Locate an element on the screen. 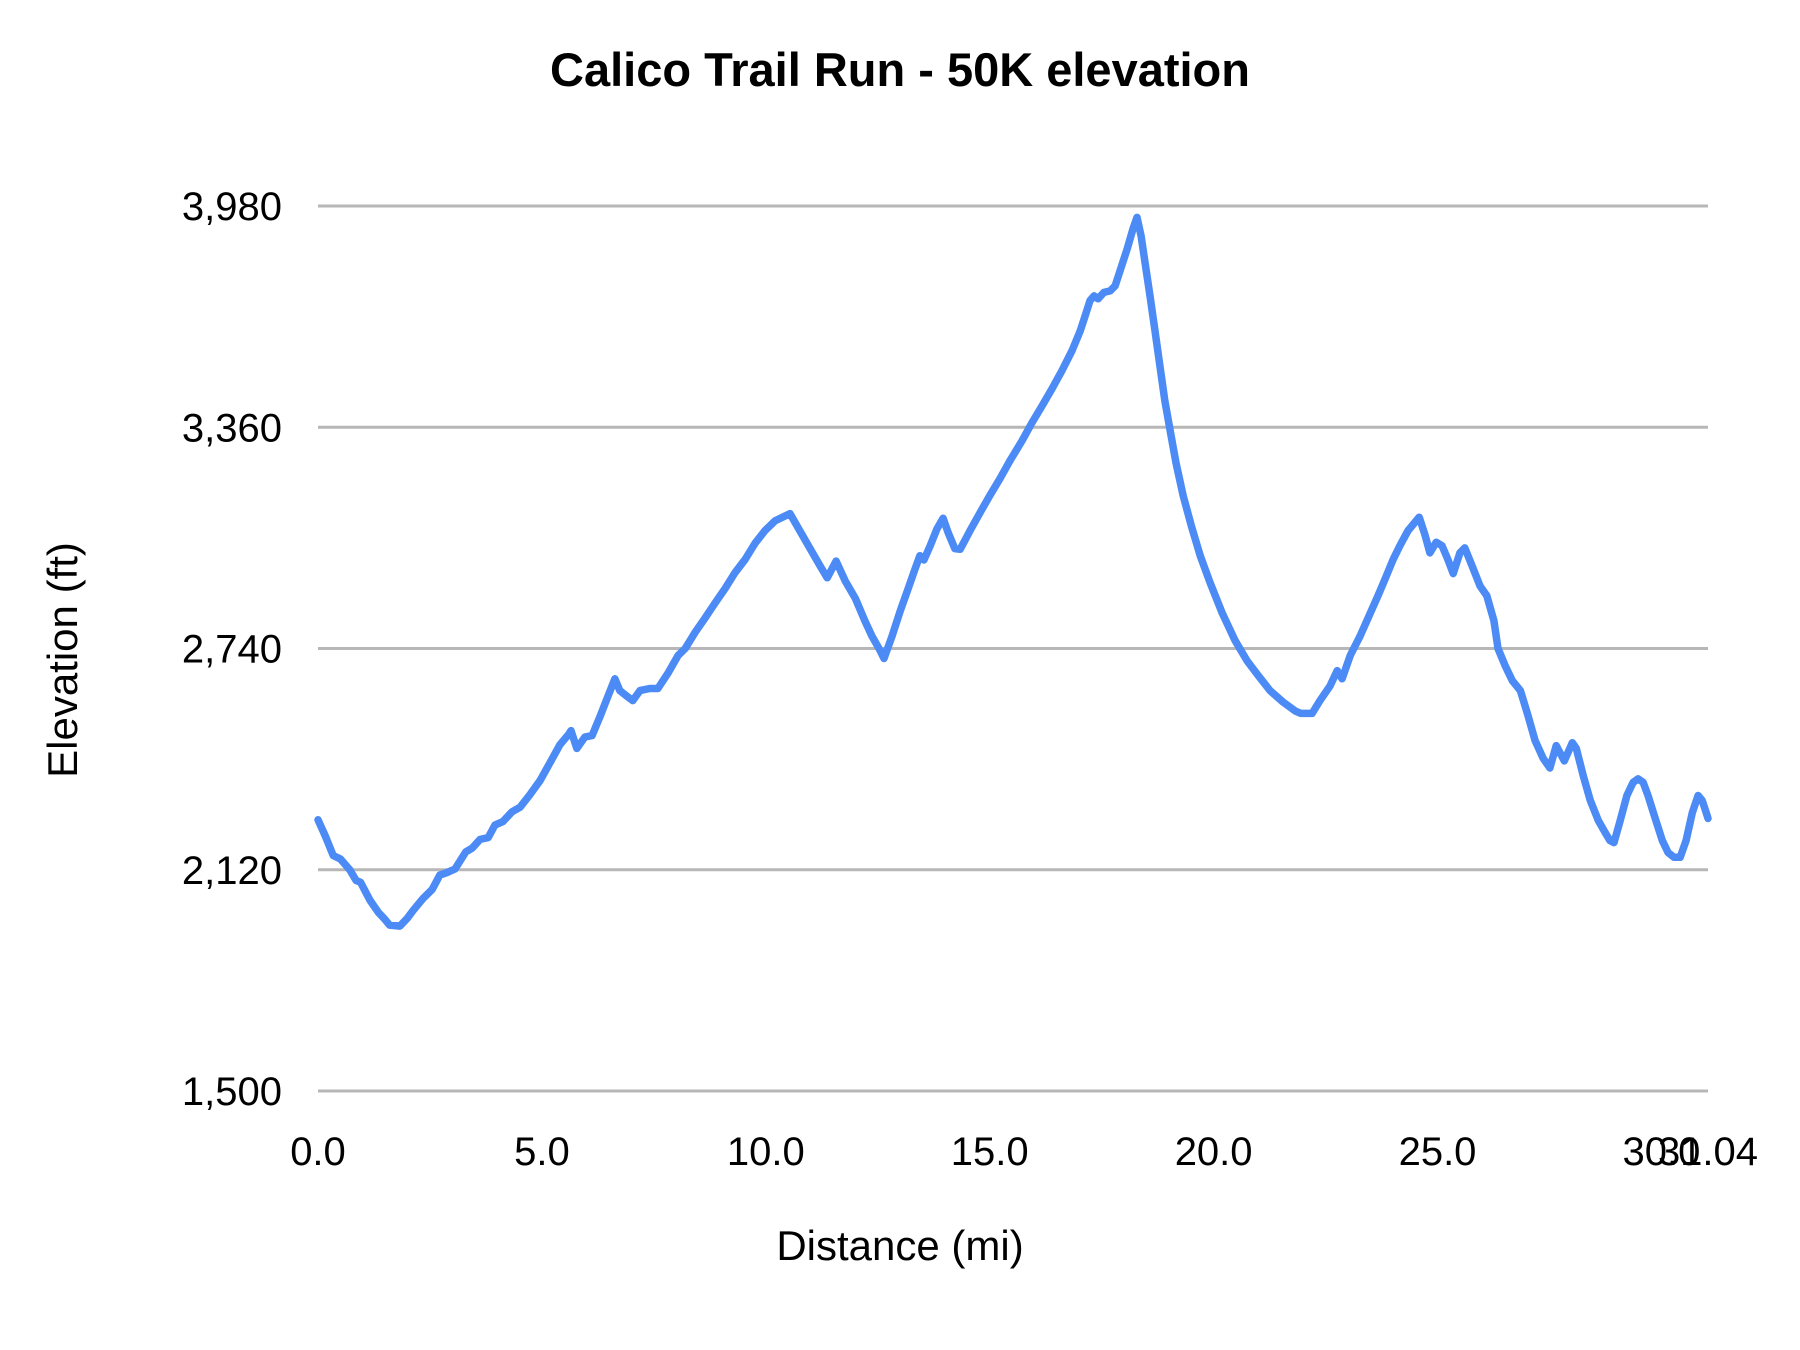 Image resolution: width=1800 pixels, height=1350 pixels. y-tick-label: 2,740 is located at coordinates (232, 650).